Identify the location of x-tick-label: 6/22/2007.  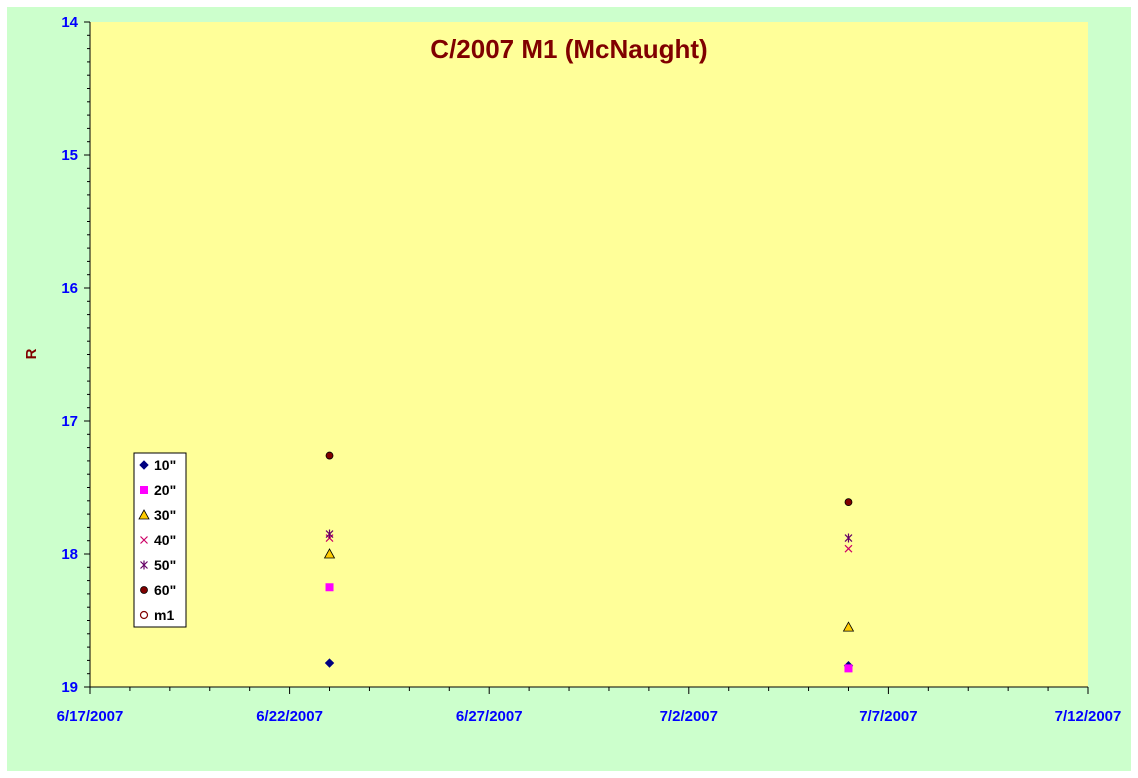
(289, 716).